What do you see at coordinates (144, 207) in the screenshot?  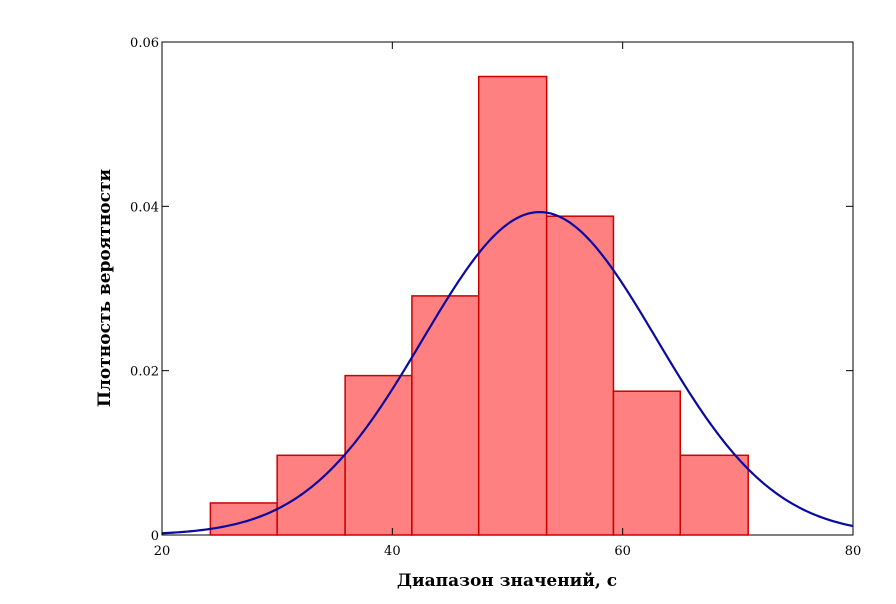 I see `y-tick-label: 0.04` at bounding box center [144, 207].